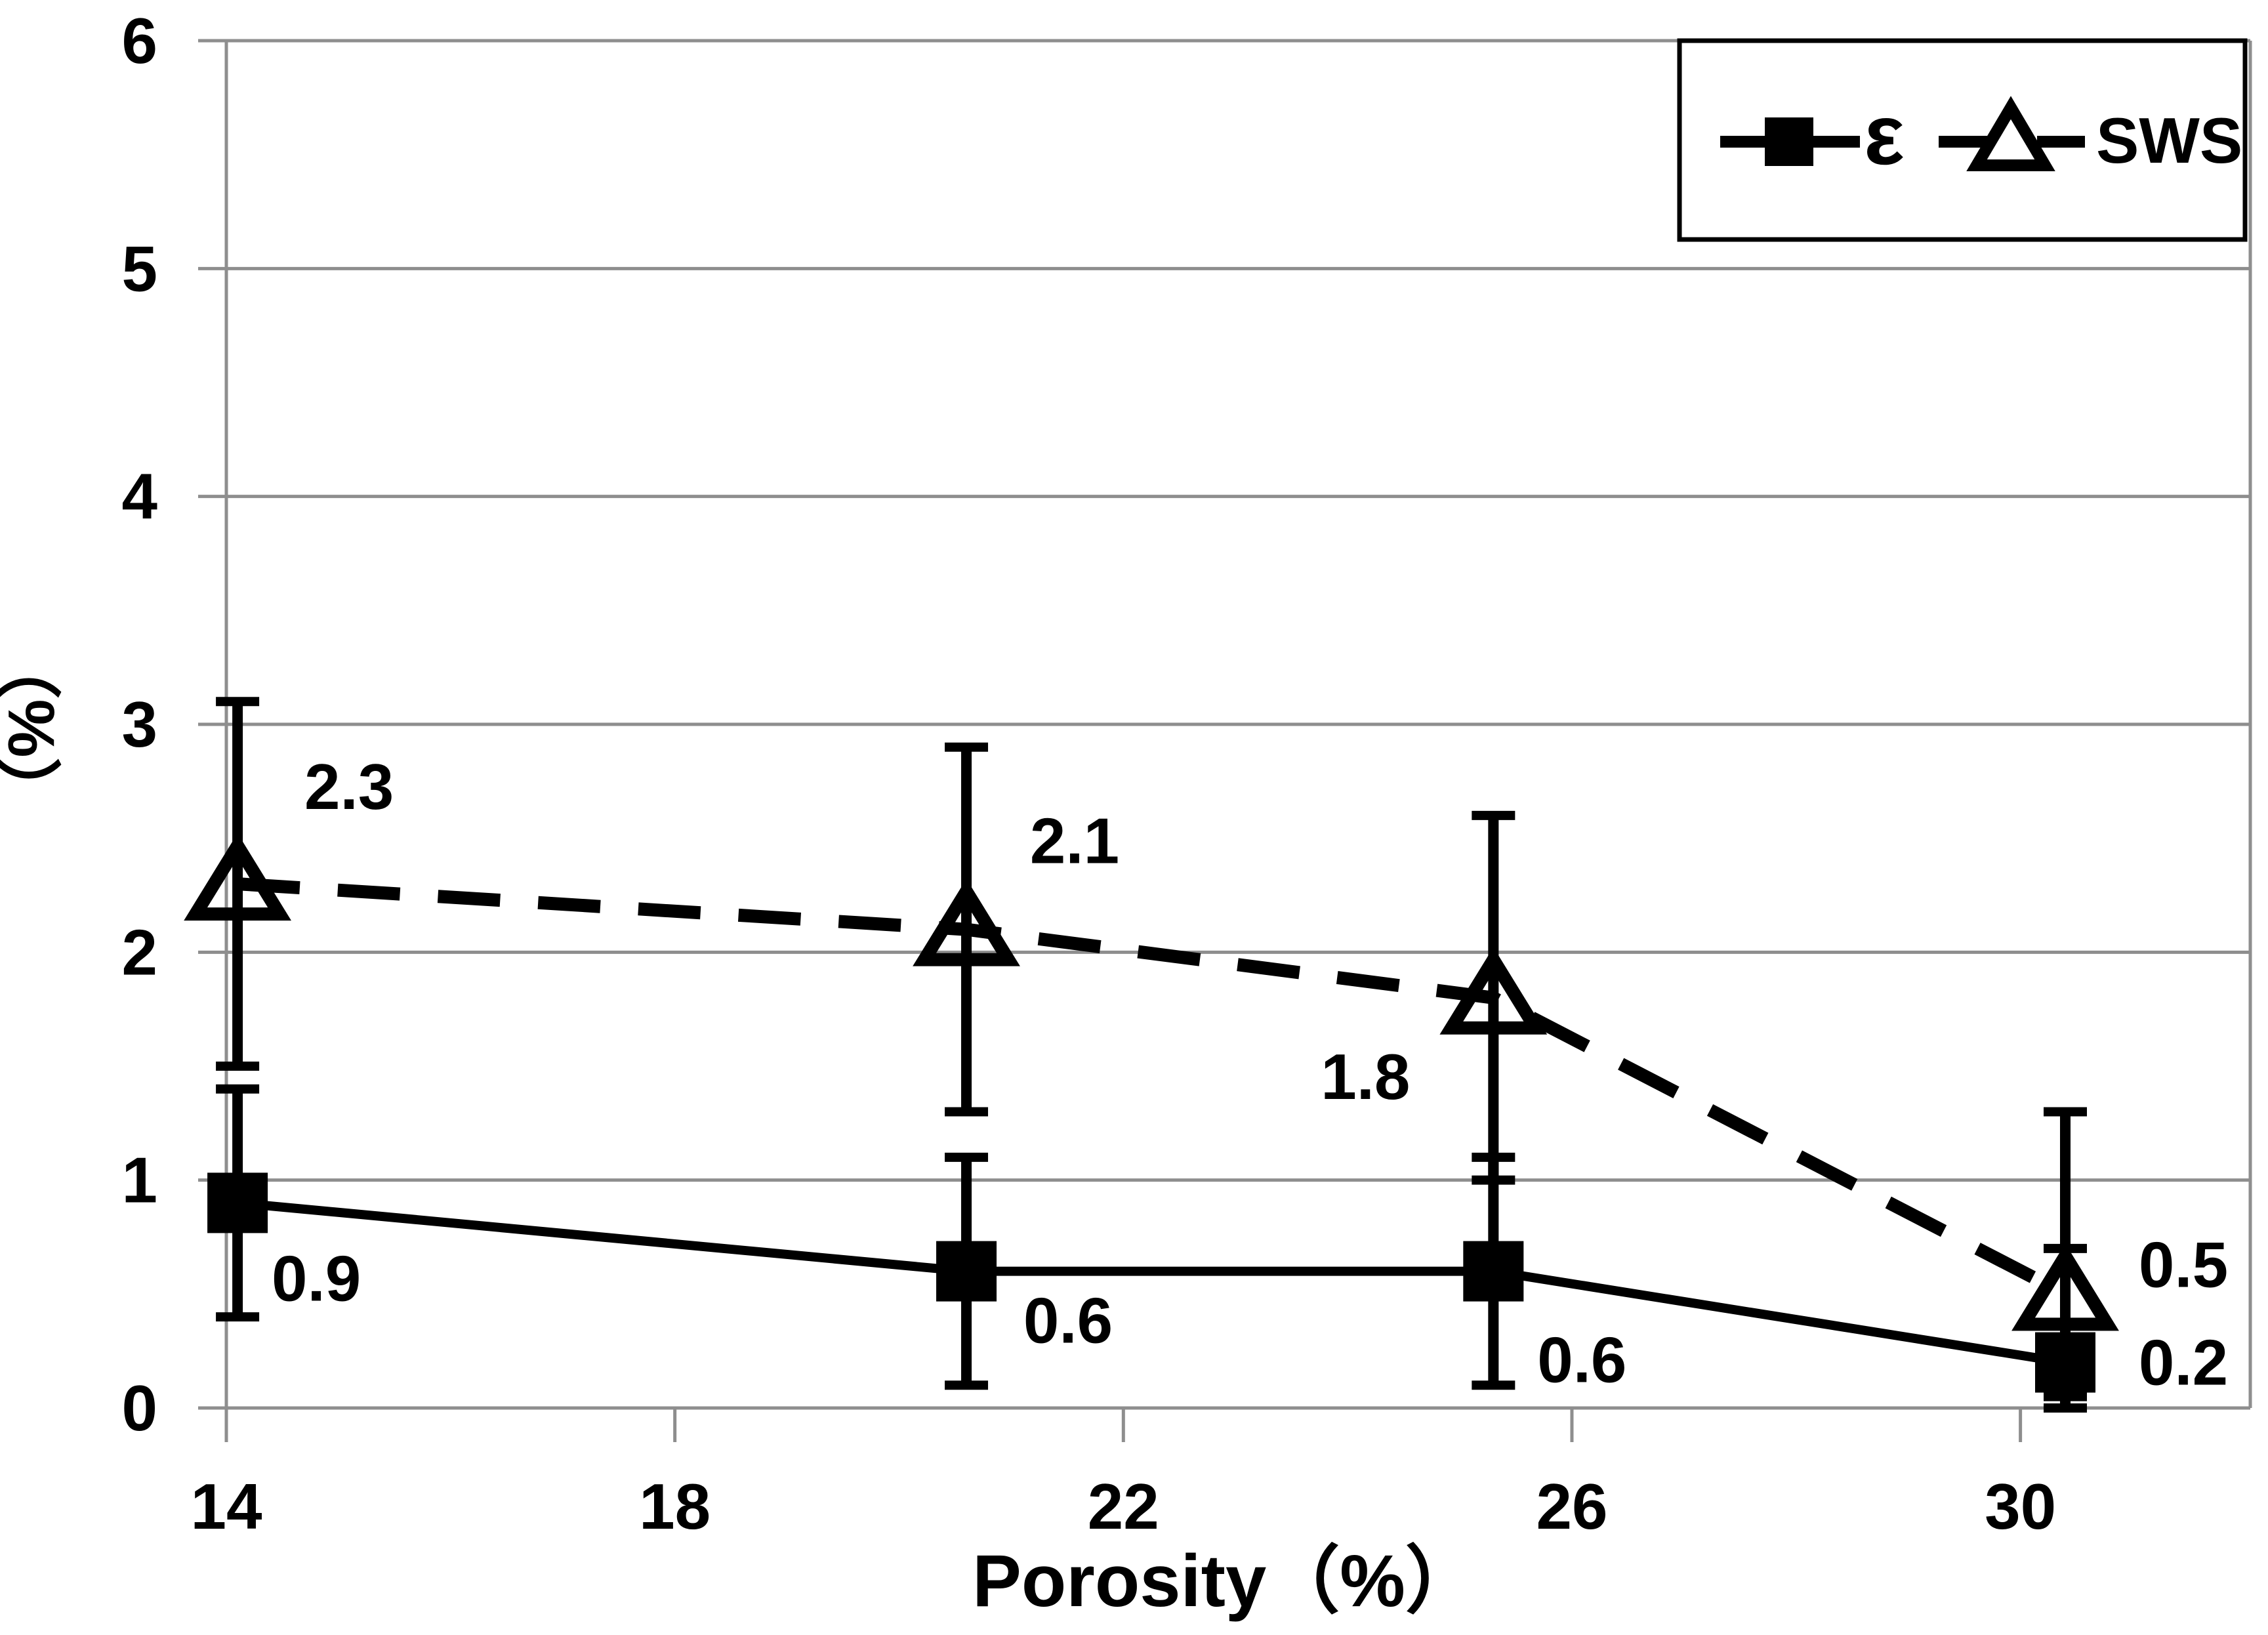 The height and width of the screenshot is (1635, 2268). I want to click on y-tick-label-3: 3, so click(139, 724).